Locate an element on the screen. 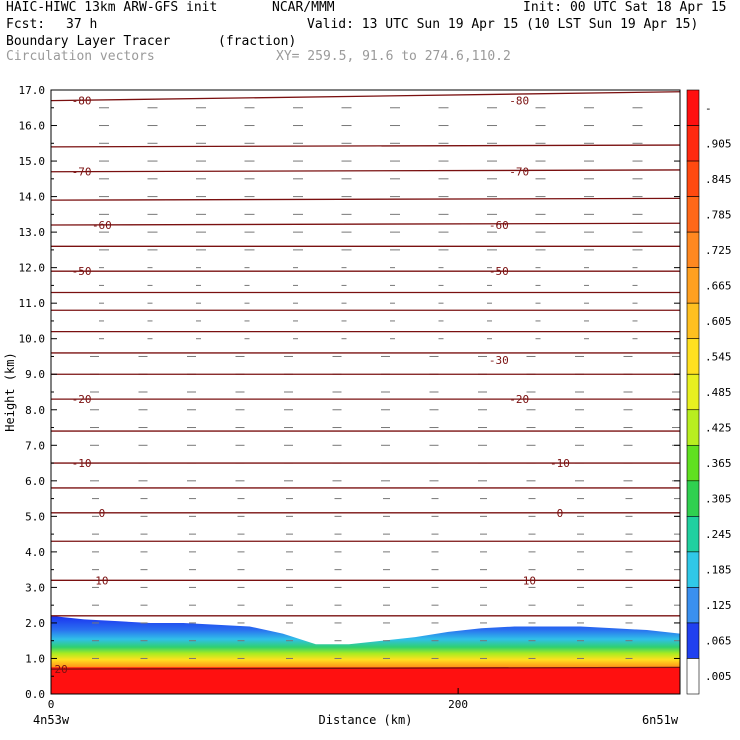 The height and width of the screenshot is (740, 740). colorbar-label: .605 is located at coordinates (718, 321).